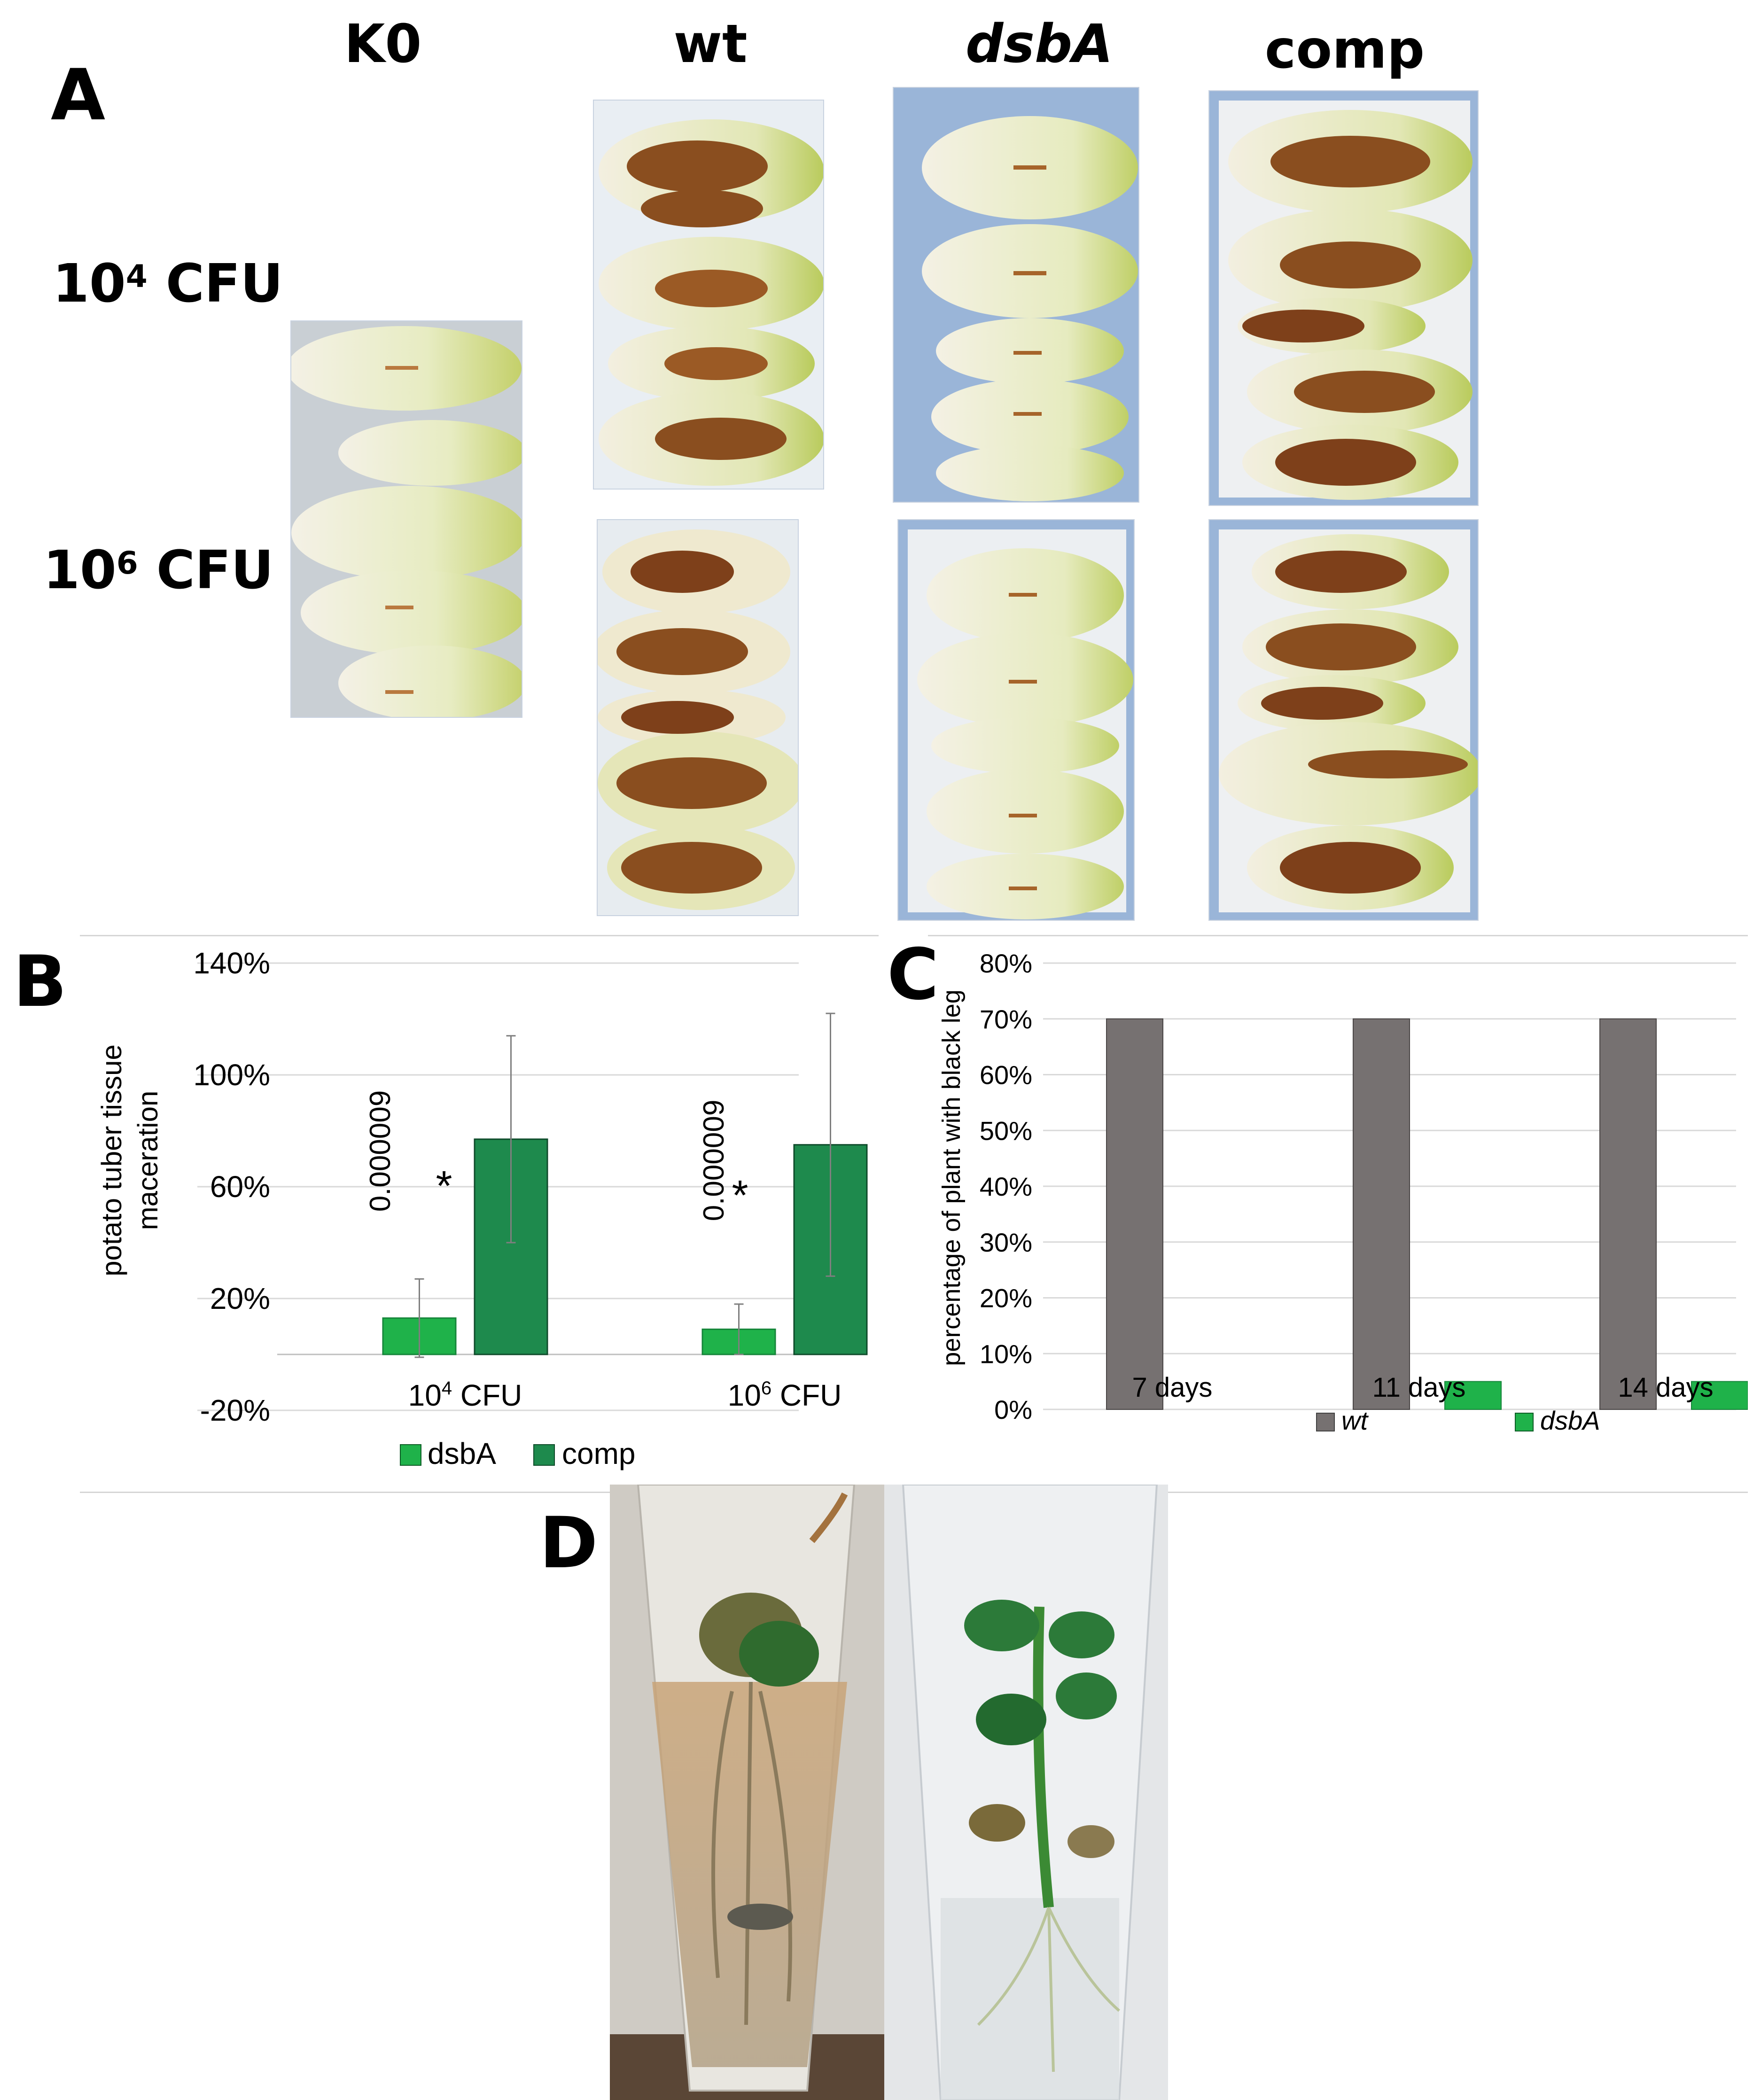 The image size is (1761, 2100). I want to click on chart-b-ytick: 20%, so click(240, 1298).